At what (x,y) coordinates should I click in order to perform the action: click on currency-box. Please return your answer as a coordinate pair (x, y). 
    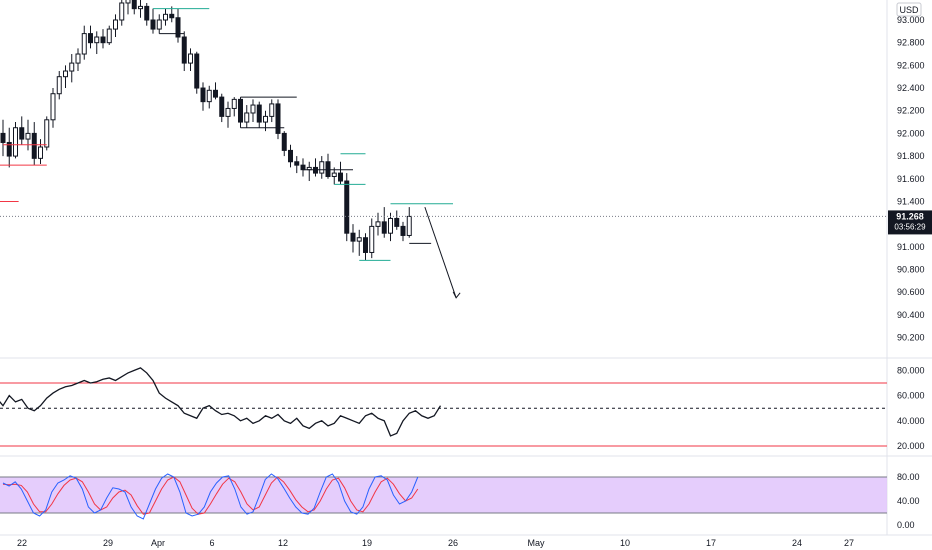
    Looking at the image, I should click on (909, 9).